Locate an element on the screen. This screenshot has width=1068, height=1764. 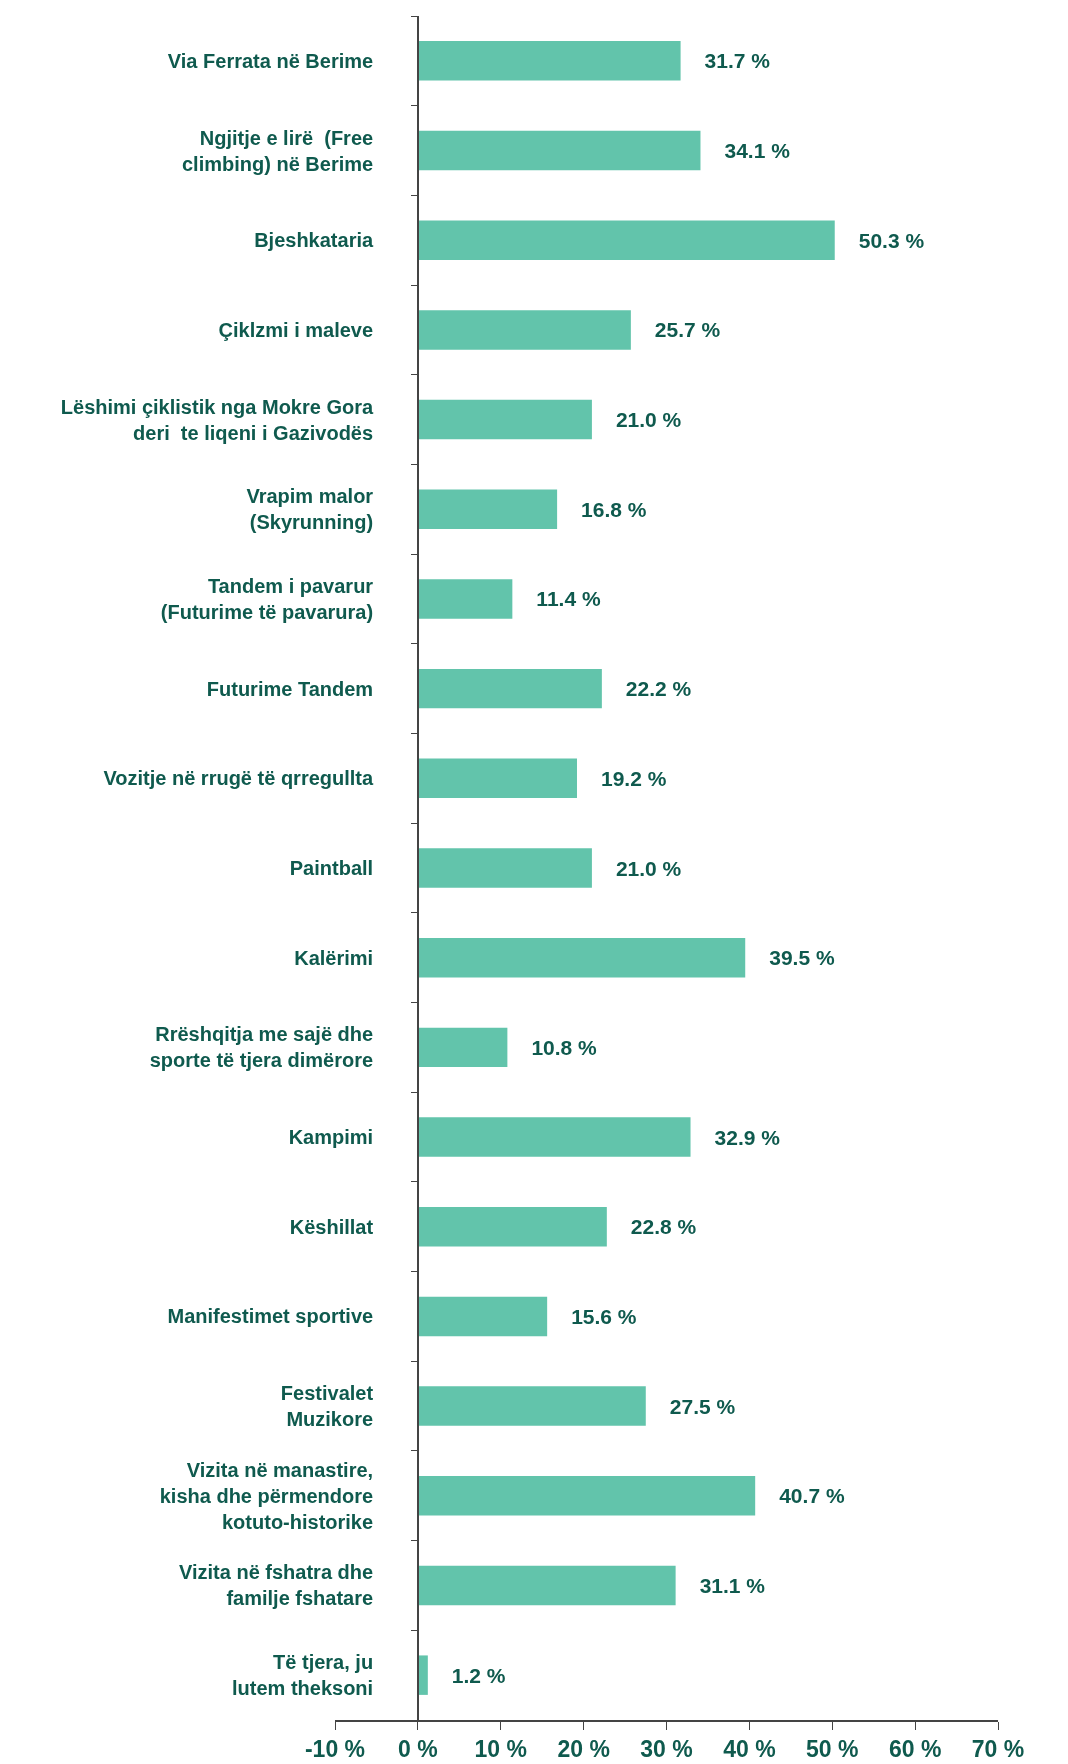
data-label: 40.7 % is located at coordinates (801, 1496).